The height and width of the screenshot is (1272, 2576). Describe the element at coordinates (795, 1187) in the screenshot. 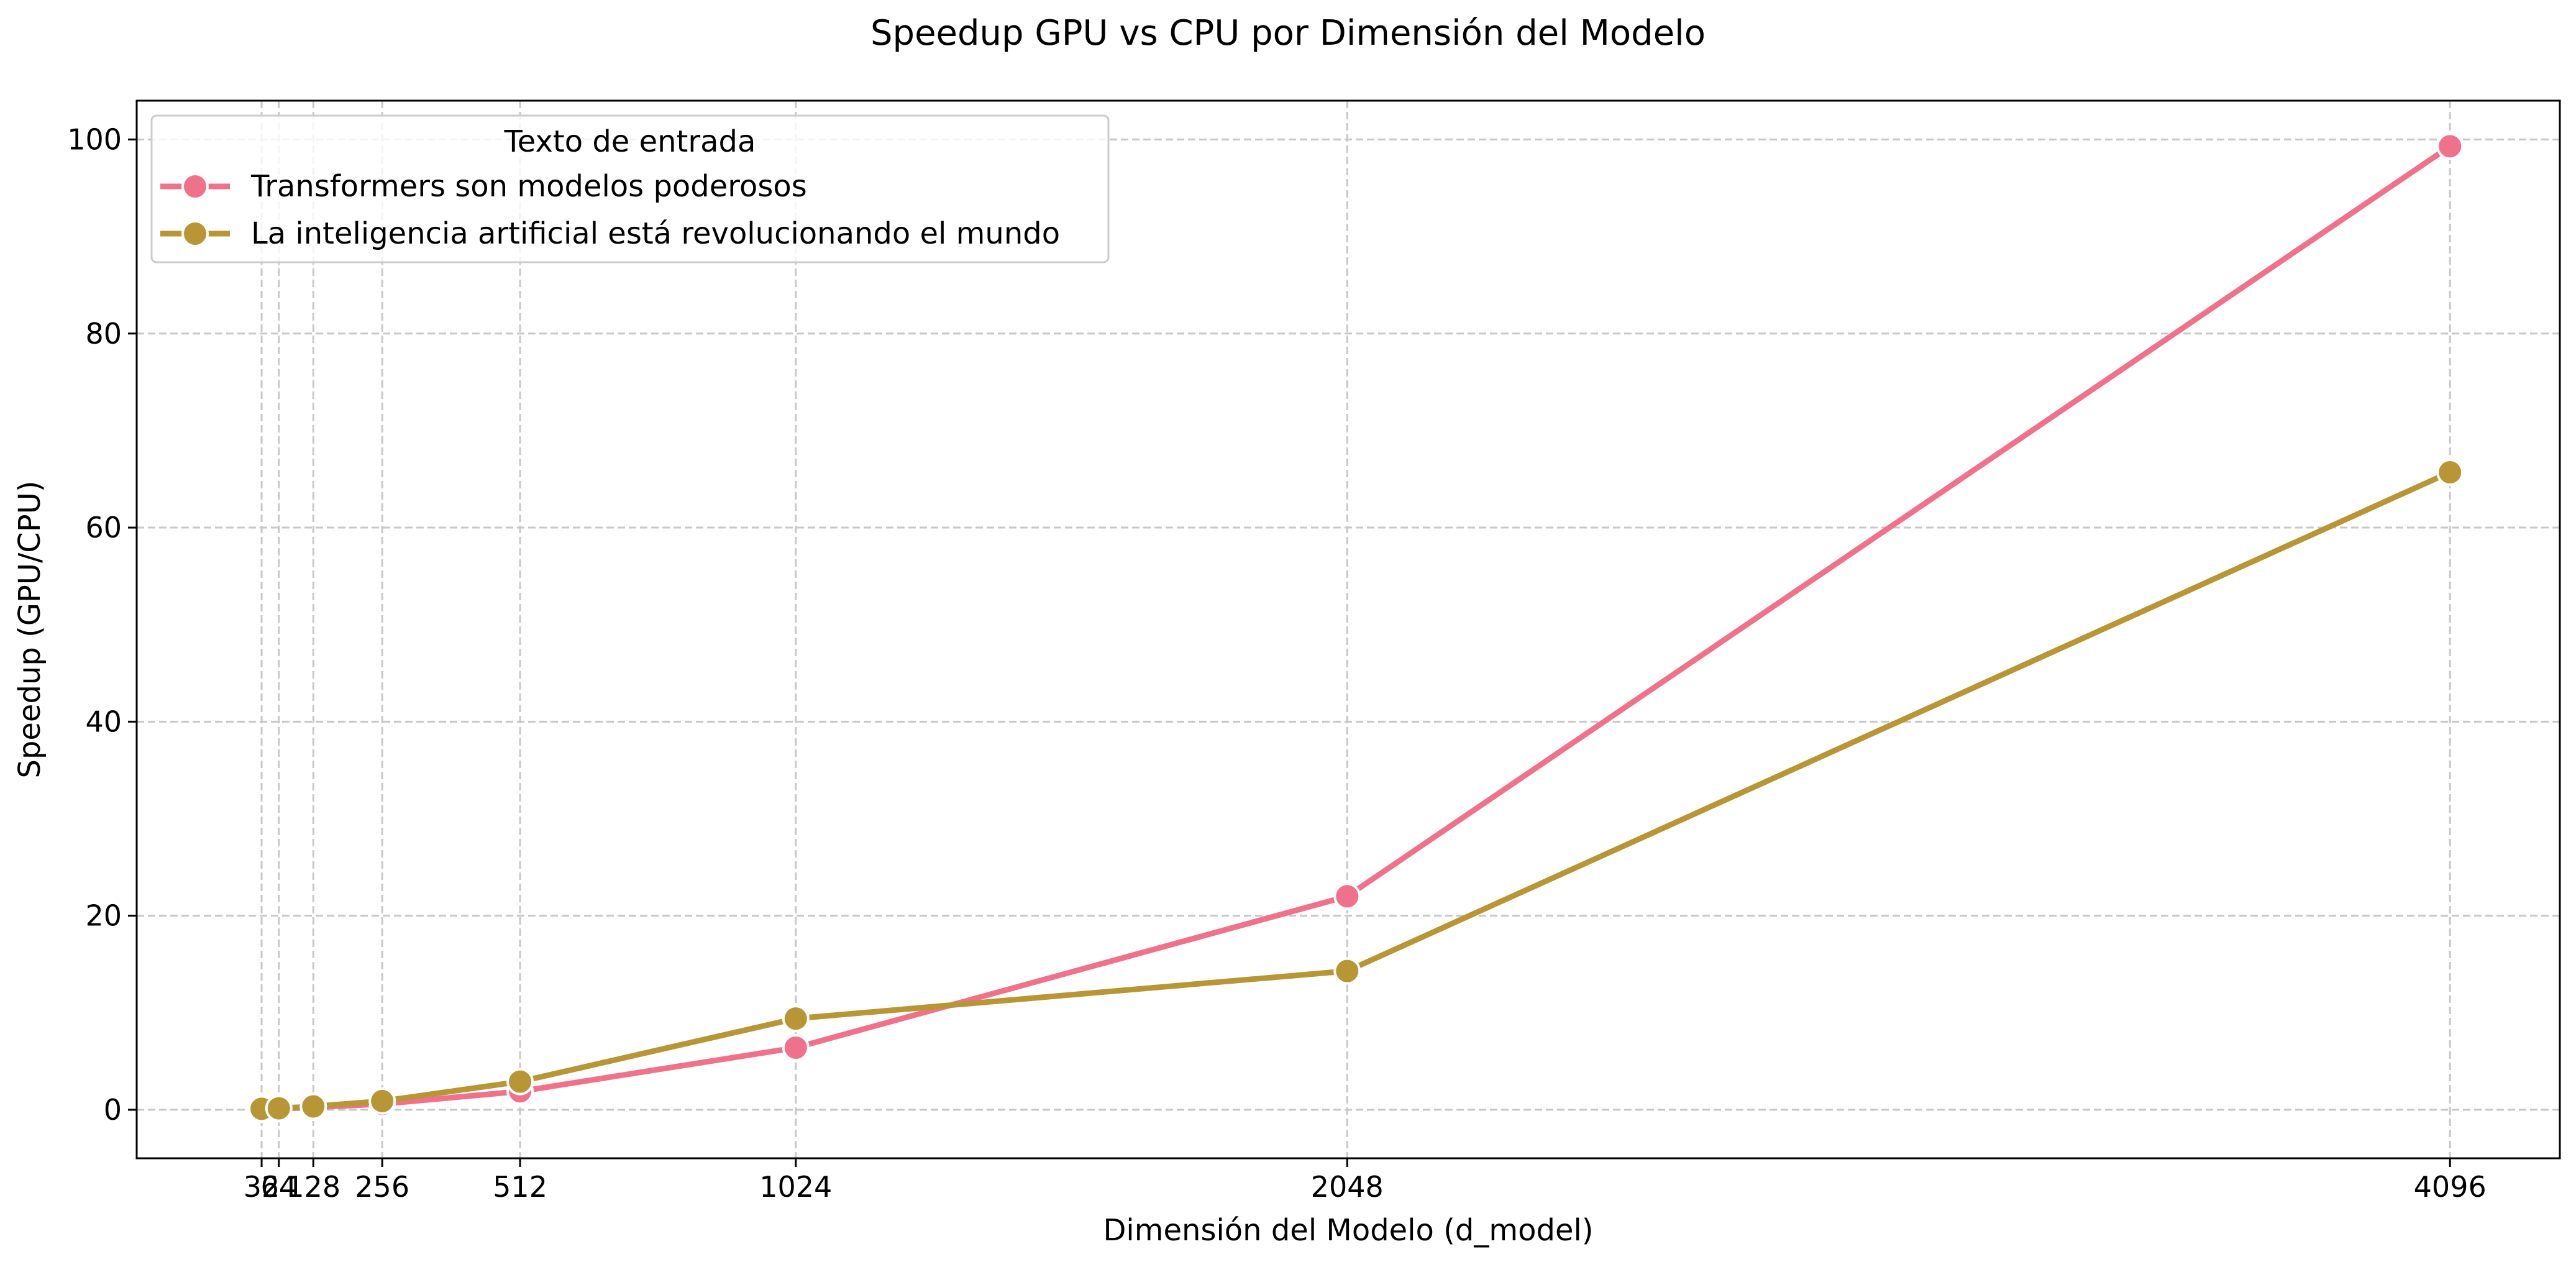

I see `x-tick-label: 1024` at that location.